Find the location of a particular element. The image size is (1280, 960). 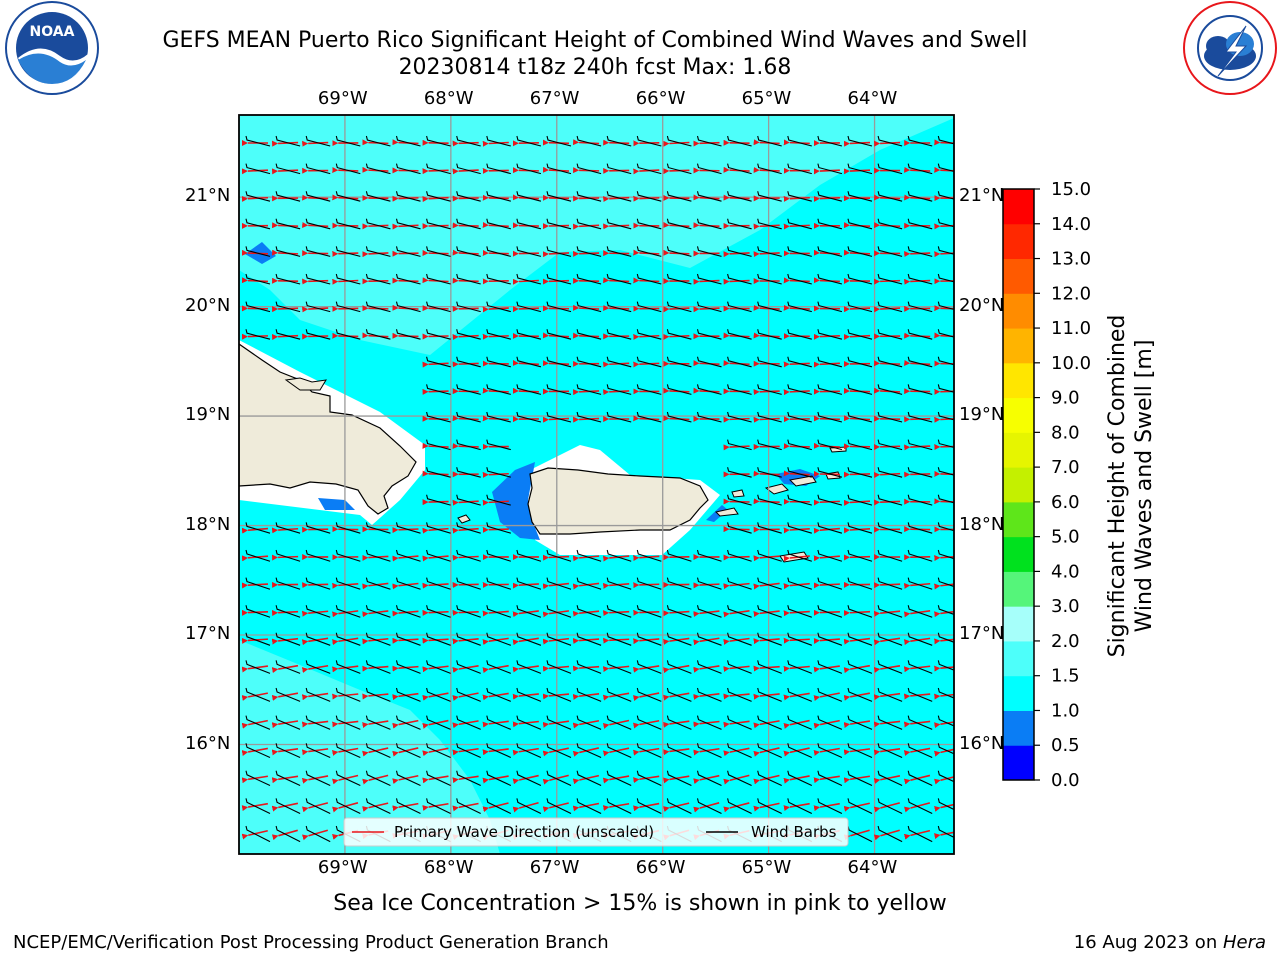

lon-bottom-tick: 68°W is located at coordinates (448, 867).